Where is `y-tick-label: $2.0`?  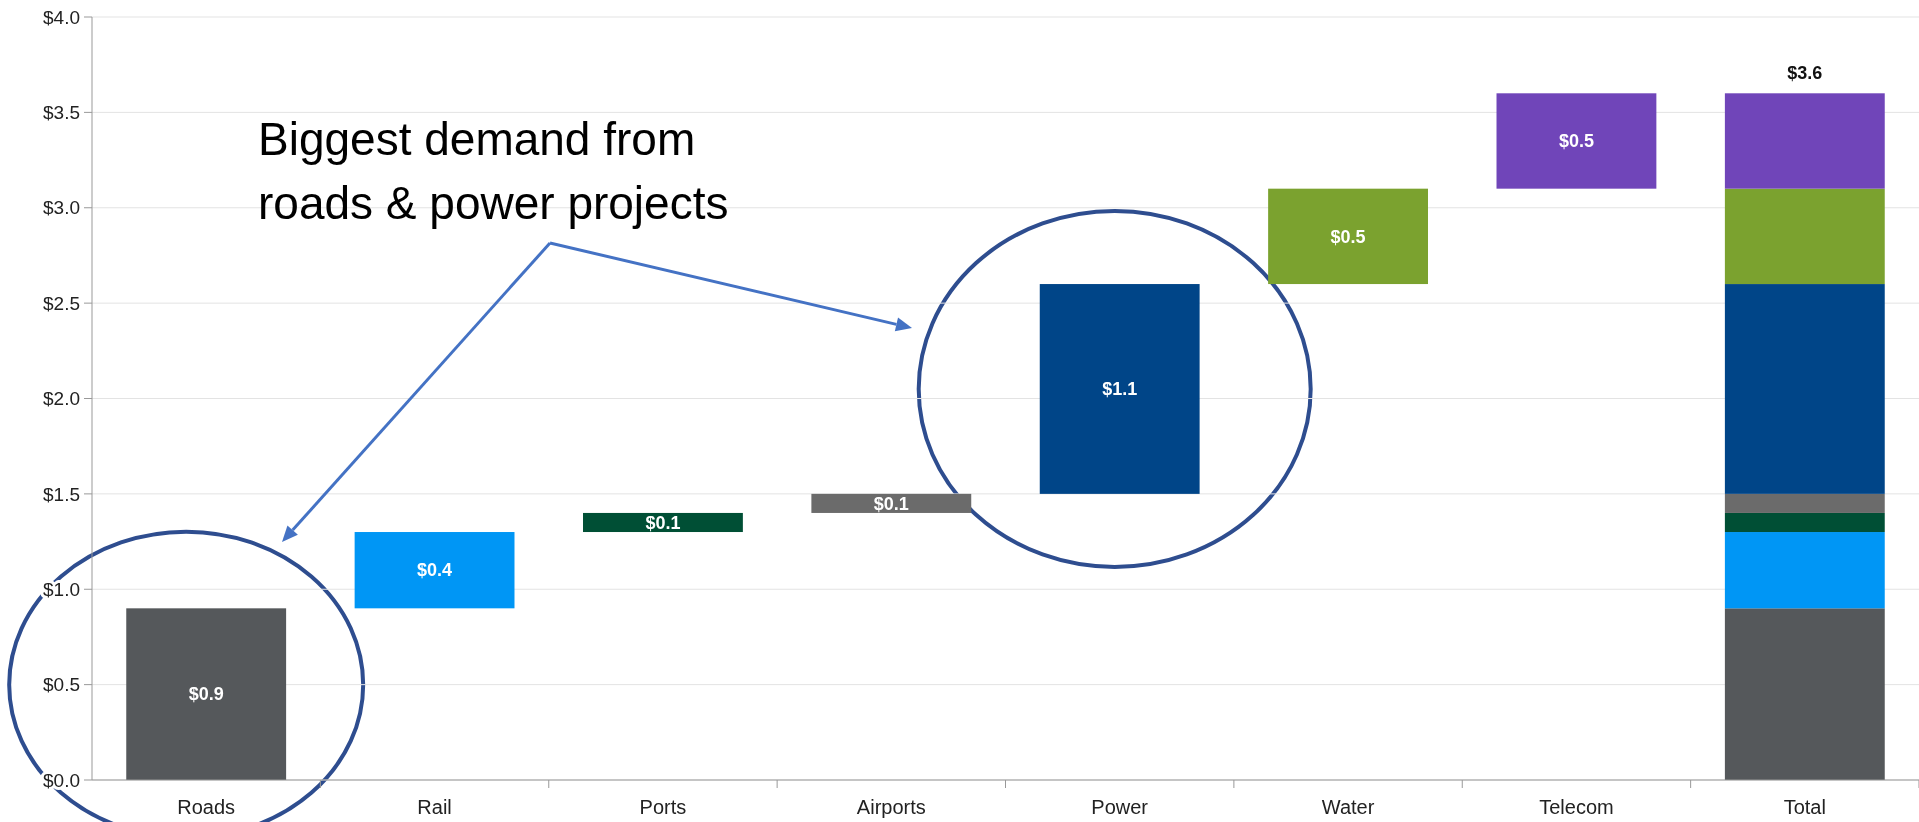
y-tick-label: $2.0 is located at coordinates (61, 399).